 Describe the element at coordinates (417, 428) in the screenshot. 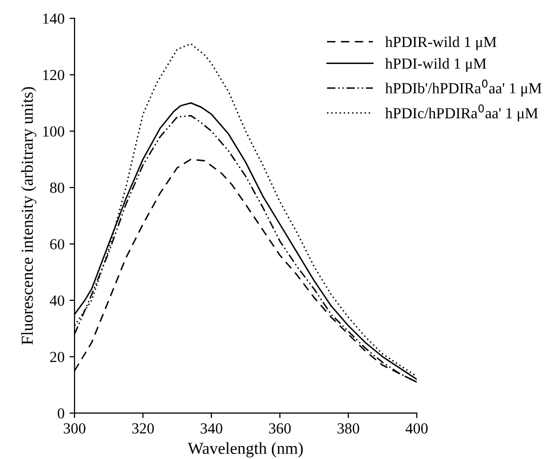

I see `x-tick-label: 400` at that location.